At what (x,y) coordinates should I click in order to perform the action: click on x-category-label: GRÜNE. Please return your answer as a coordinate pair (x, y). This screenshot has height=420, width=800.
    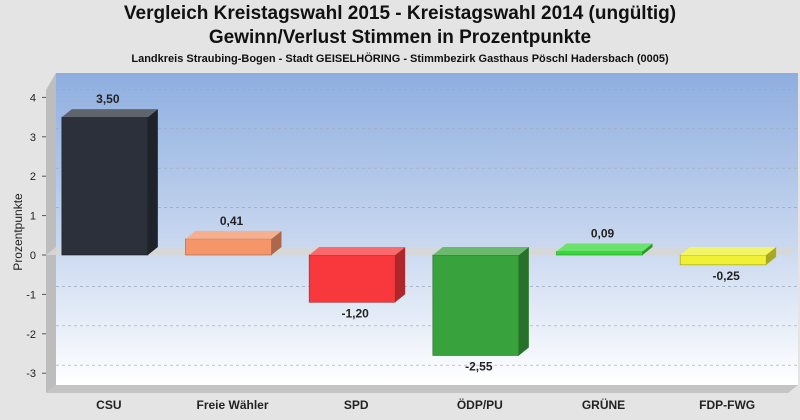
    Looking at the image, I should click on (603, 404).